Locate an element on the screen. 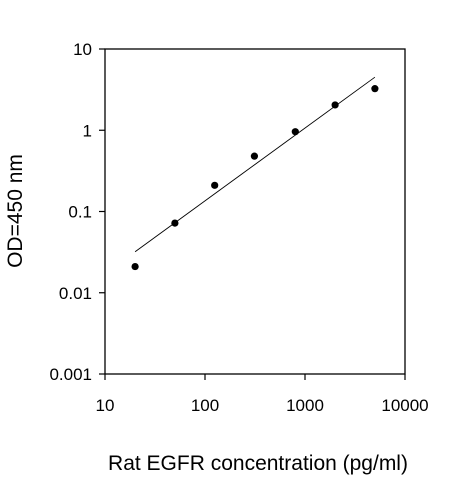 The image size is (463, 485). y-axis-ticks: 0.001 0.01 0.1 1 10 is located at coordinates (77, 212).